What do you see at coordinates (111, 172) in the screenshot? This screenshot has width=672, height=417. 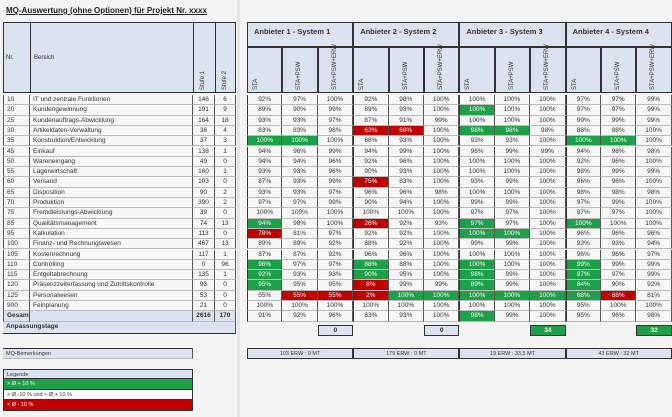 I see `table-row-bereich: Lagerwirtschaft` at bounding box center [111, 172].